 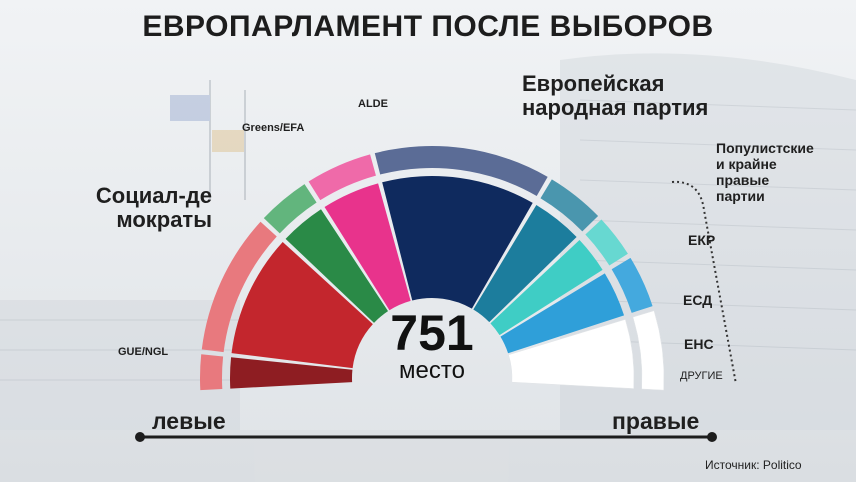 What do you see at coordinates (712, 437) in the screenshot?
I see `axis-right-dot` at bounding box center [712, 437].